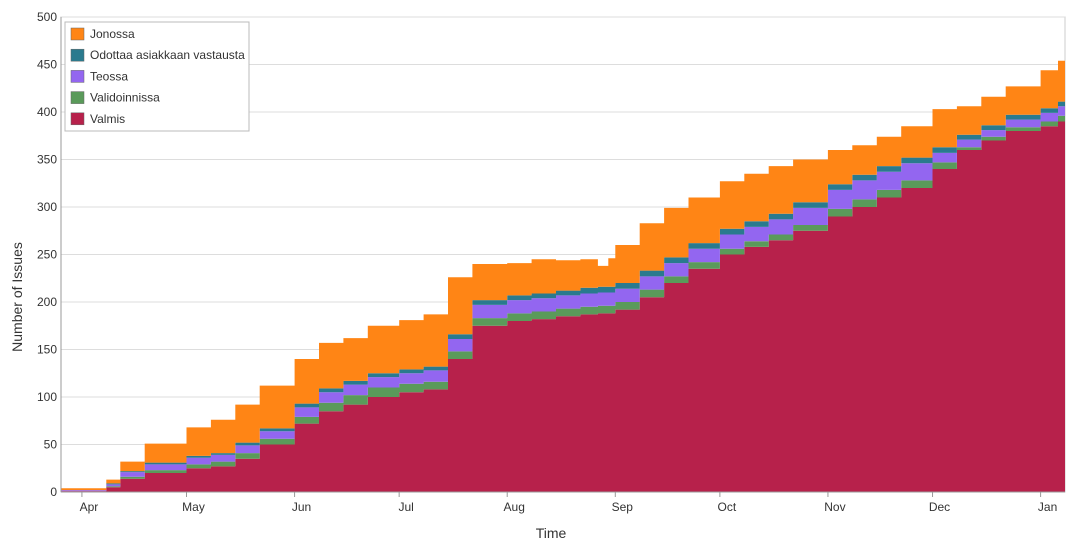 This screenshot has height=547, width=1078. I want to click on y-tick-label: 250, so click(47, 255).